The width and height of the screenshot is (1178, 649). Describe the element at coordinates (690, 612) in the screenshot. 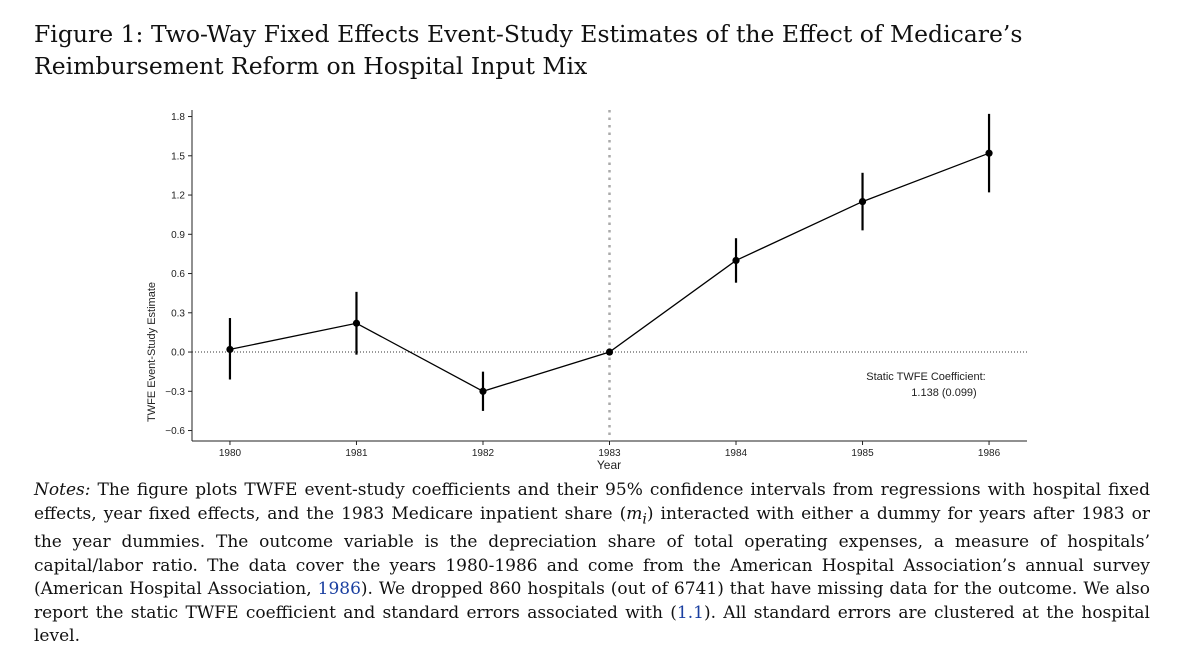

I see `equation-reference-link: 1.1` at that location.